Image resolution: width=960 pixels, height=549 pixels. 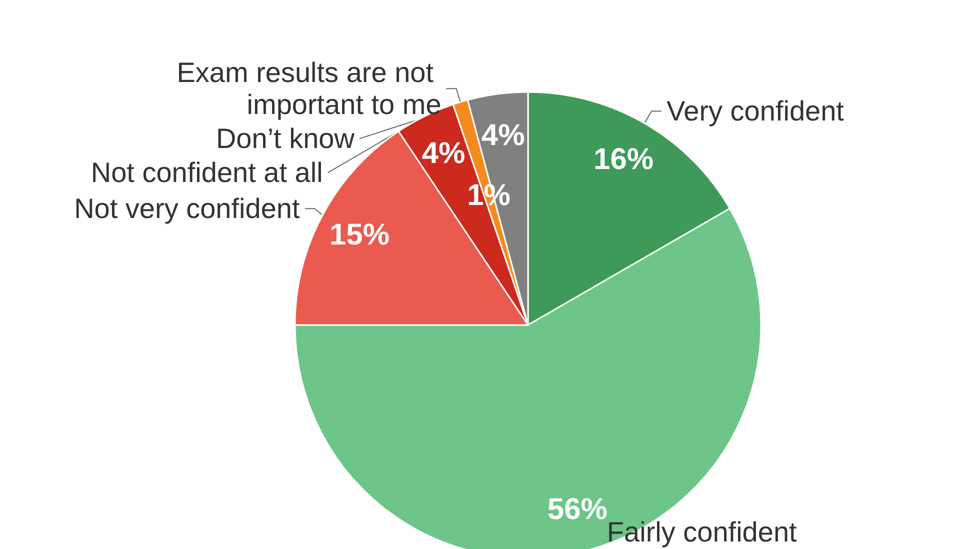 What do you see at coordinates (577, 509) in the screenshot?
I see `data-label: 56%` at bounding box center [577, 509].